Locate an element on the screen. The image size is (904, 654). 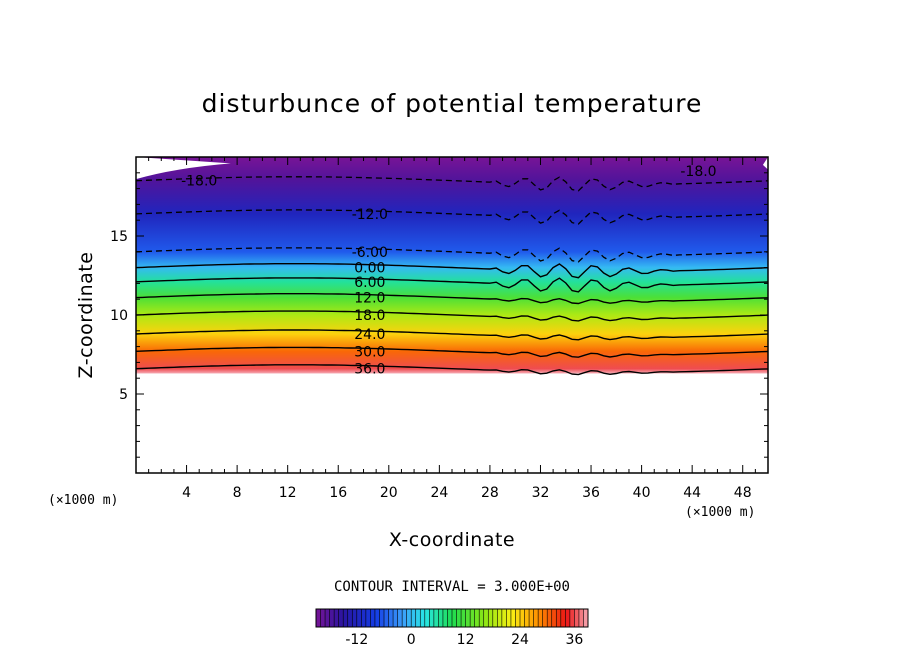
contour-label: 36.0 is located at coordinates (369, 370).